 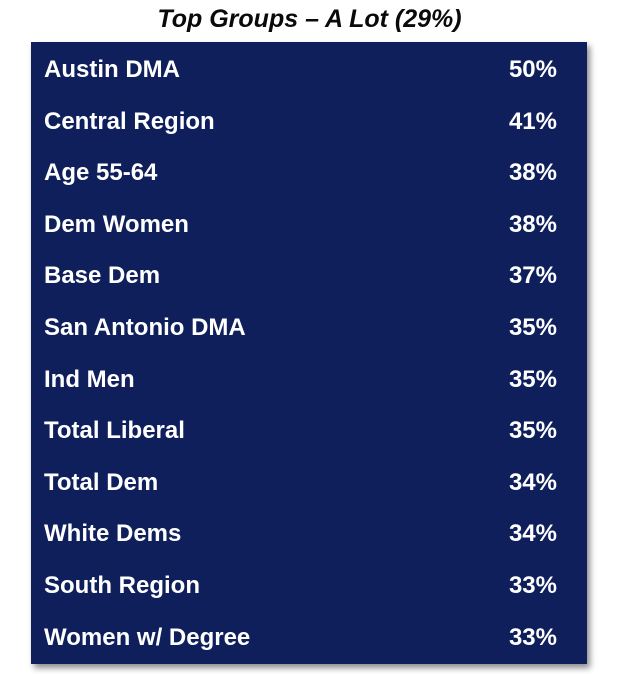 What do you see at coordinates (147, 637) in the screenshot?
I see `group-label: Women w/ Degree` at bounding box center [147, 637].